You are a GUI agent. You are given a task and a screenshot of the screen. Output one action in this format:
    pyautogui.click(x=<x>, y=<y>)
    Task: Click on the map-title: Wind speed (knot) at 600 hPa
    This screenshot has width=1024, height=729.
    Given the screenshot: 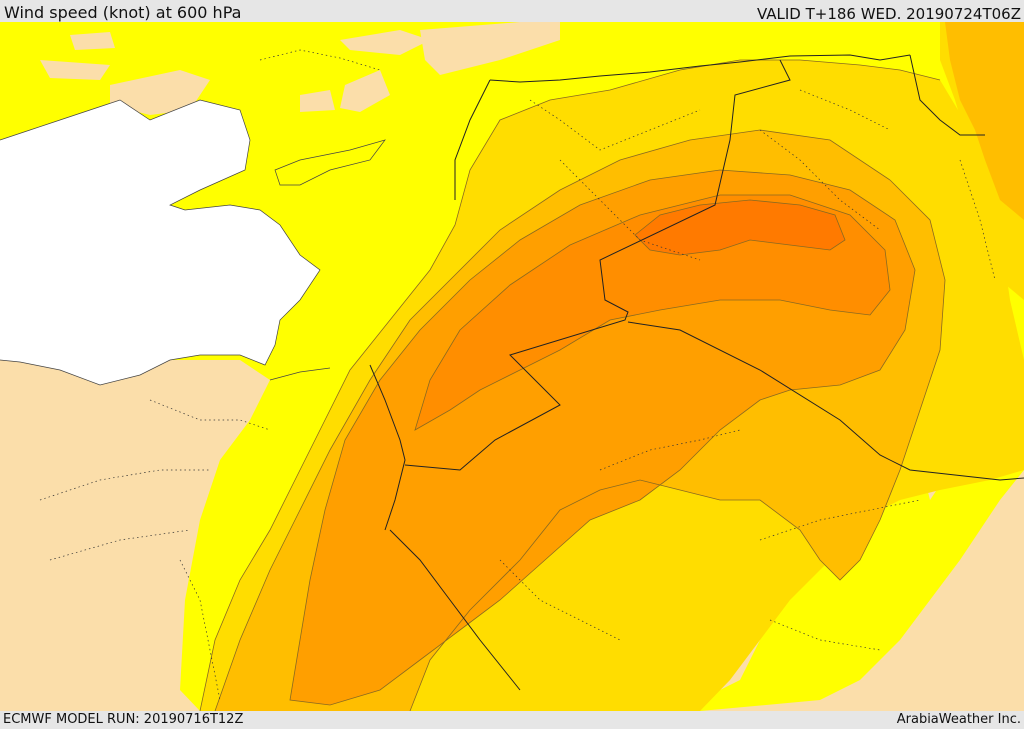 What is the action you would take?
    pyautogui.click(x=123, y=12)
    